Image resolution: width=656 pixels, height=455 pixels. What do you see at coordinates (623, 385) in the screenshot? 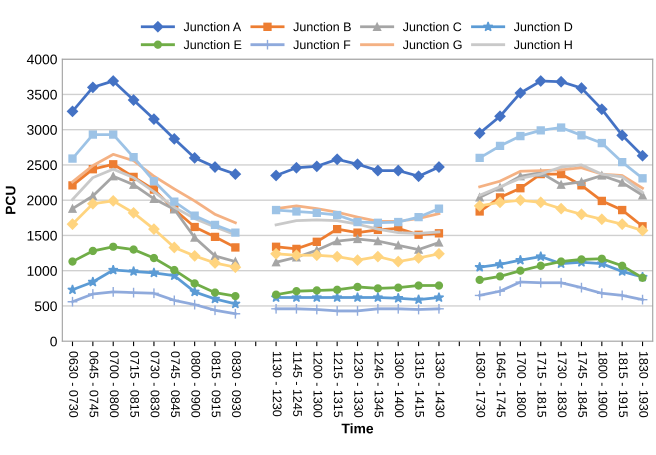
I see `x-tick-label: 1815 - 1915` at bounding box center [623, 385].